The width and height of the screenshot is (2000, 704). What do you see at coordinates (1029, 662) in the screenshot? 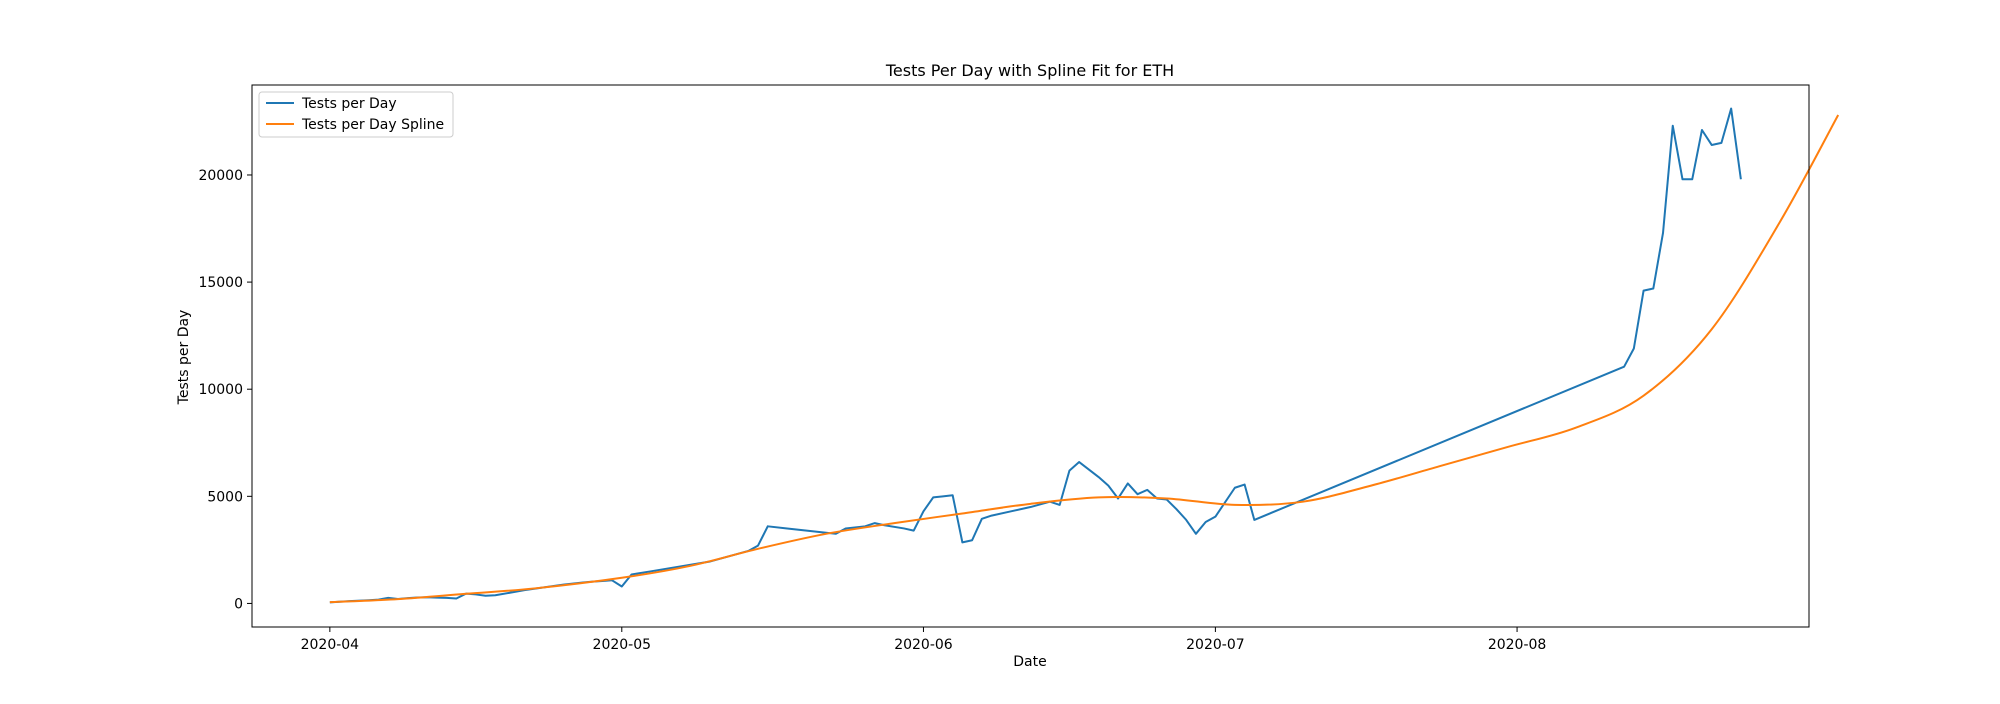
I see `x-axis-label: Date` at bounding box center [1029, 662].